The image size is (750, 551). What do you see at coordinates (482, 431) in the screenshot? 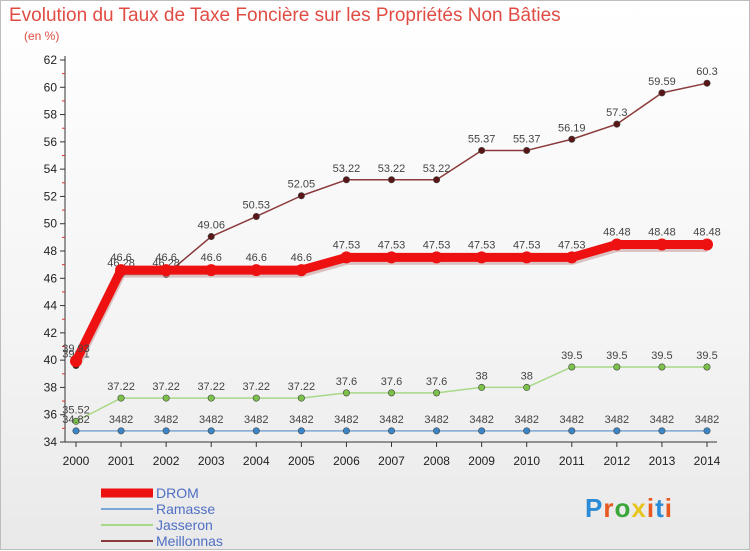
I see `point-ramasse-2009` at bounding box center [482, 431].